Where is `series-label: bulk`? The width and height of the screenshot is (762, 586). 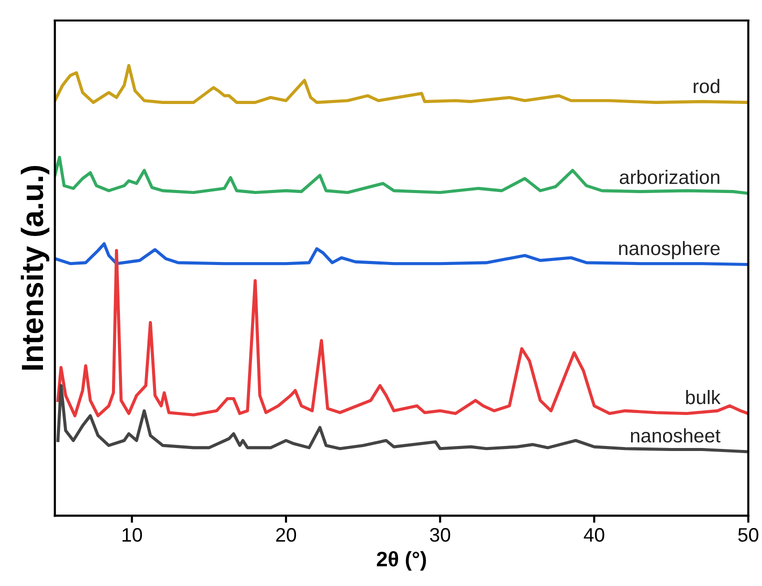
series-label: bulk is located at coordinates (703, 397).